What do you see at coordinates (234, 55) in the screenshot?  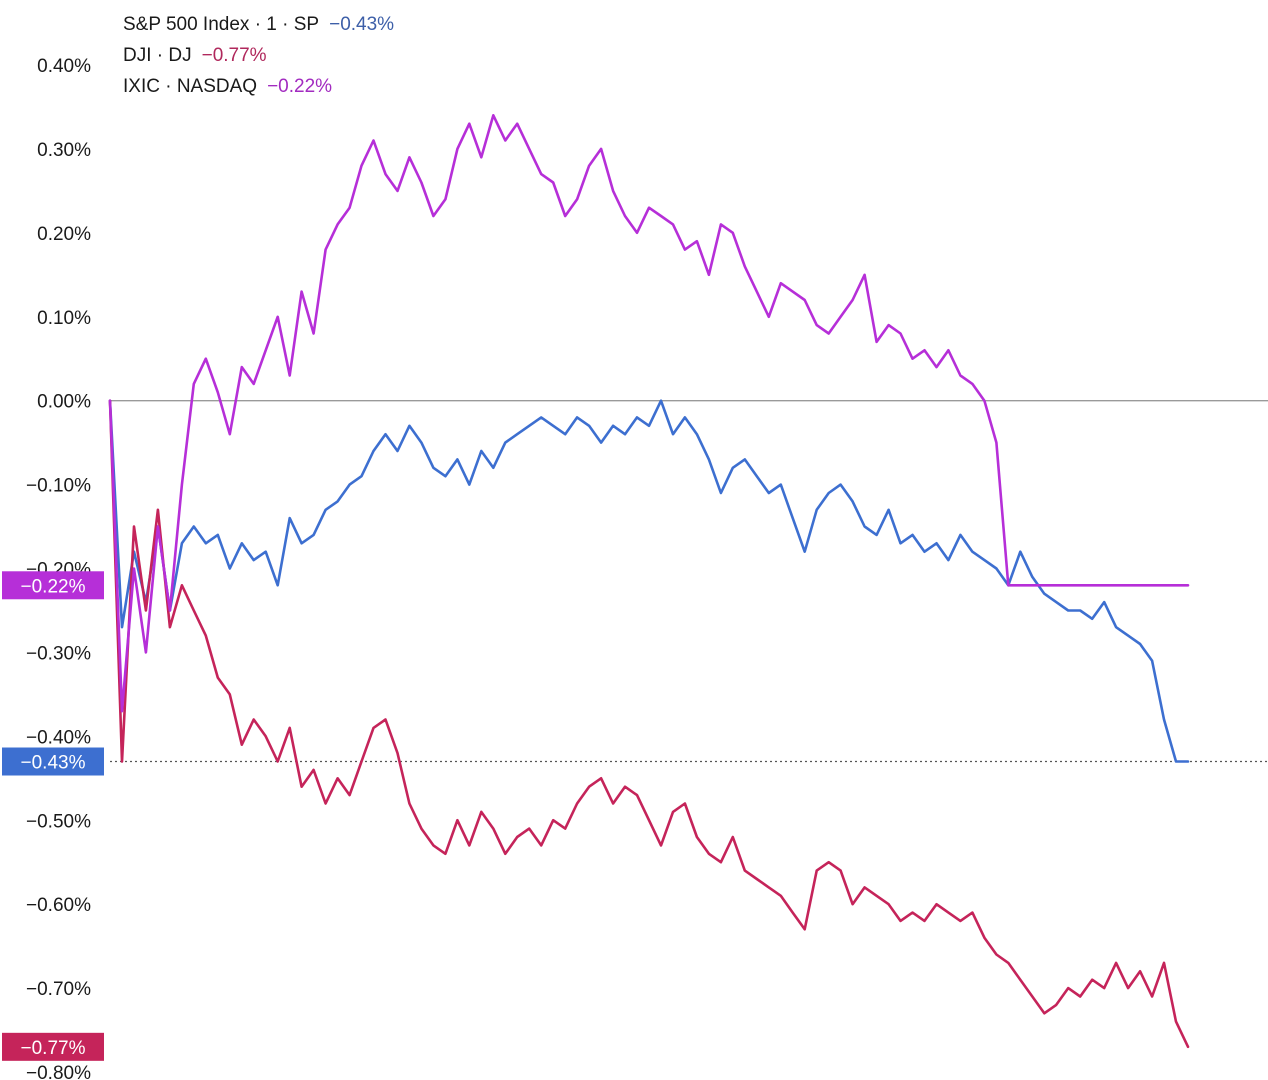 I see `legend-value: −0.77%` at bounding box center [234, 55].